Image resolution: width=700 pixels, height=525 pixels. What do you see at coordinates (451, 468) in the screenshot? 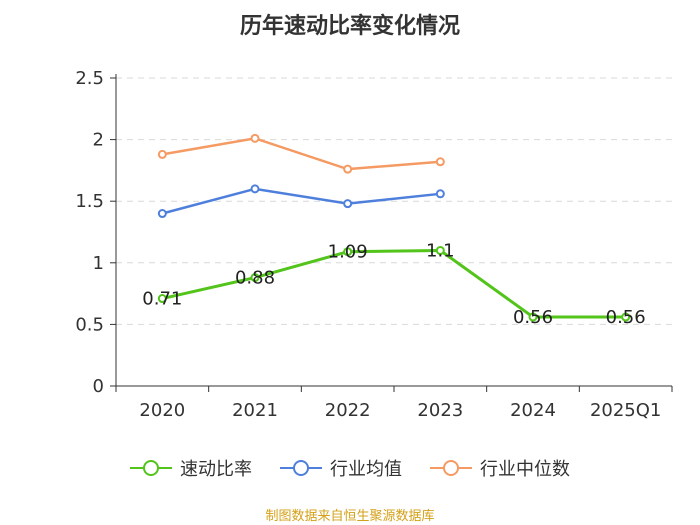
I see `legend-marker-industry-median` at bounding box center [451, 468].